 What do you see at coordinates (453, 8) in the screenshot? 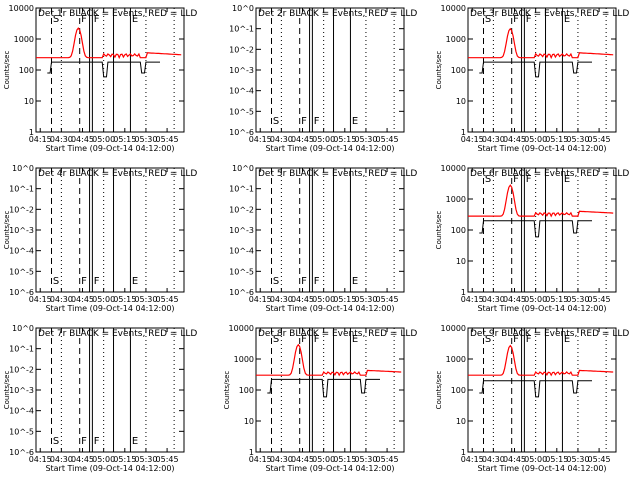
I see `y-tick-label: 10000` at bounding box center [453, 8].